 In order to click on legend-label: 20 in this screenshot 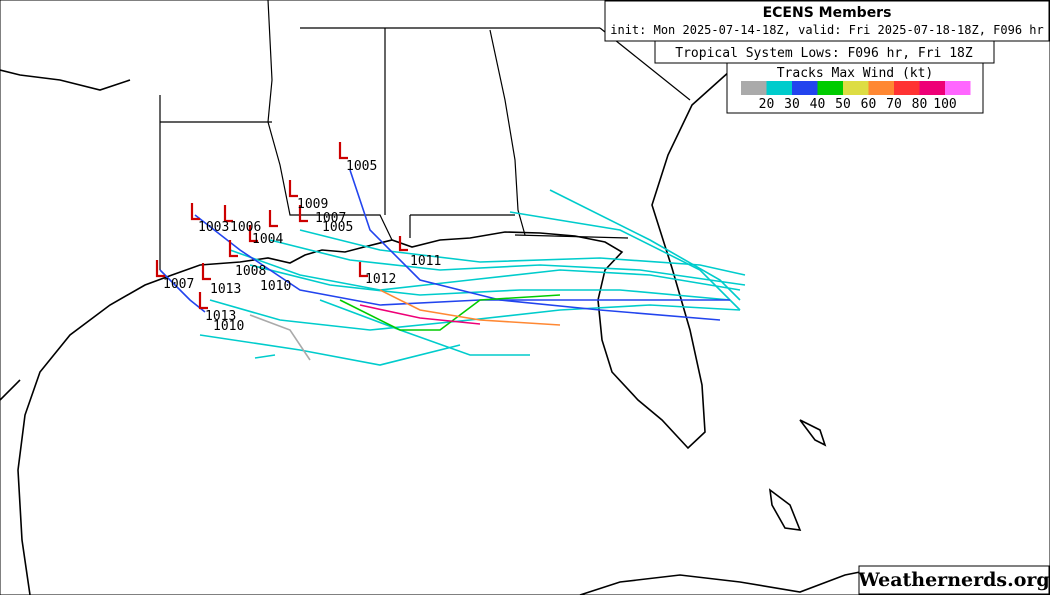, I will do `click(767, 104)`.